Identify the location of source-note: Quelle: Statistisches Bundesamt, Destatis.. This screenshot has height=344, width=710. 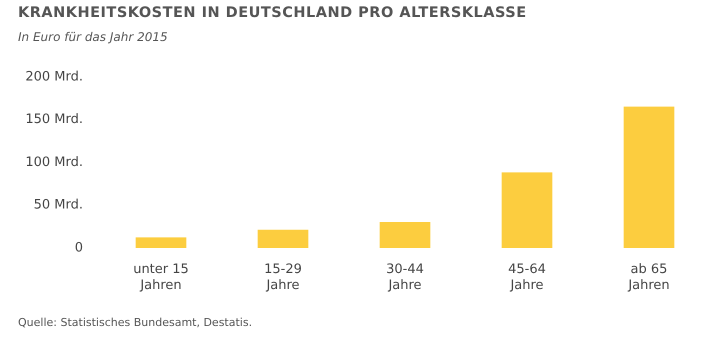
(135, 322).